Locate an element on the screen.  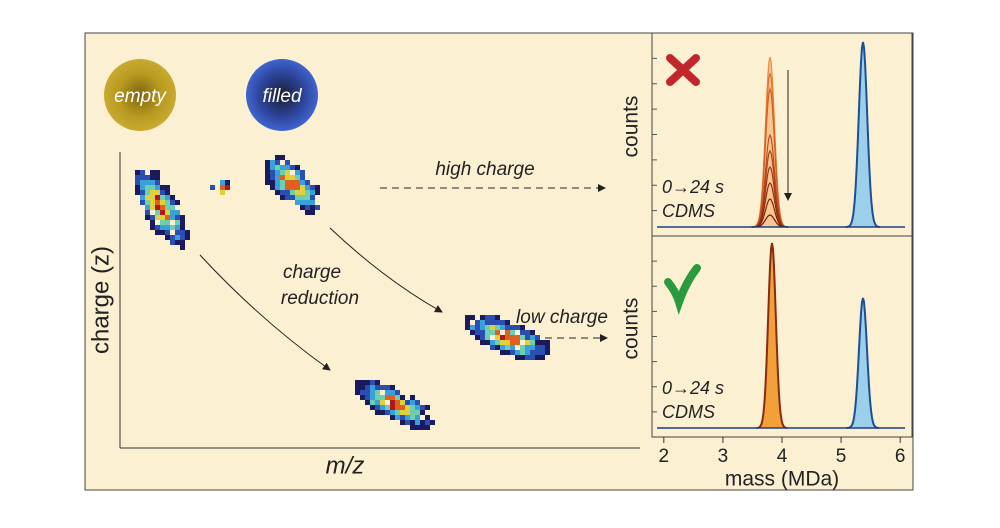
empty-label: empty is located at coordinates (140, 96).